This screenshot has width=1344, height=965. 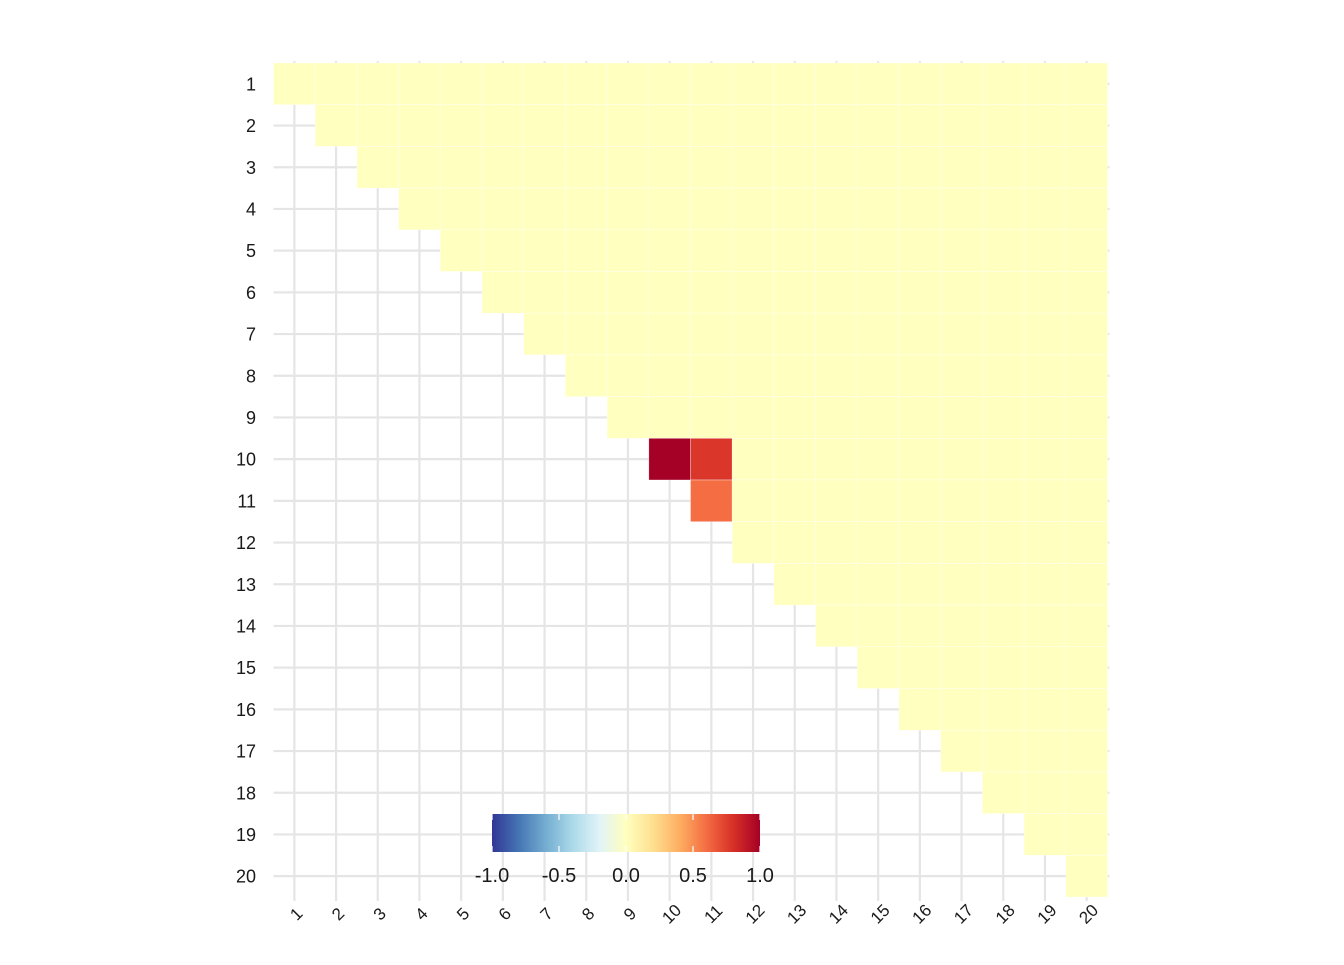 I want to click on legend-tick-label: 1.0, so click(x=760, y=876).